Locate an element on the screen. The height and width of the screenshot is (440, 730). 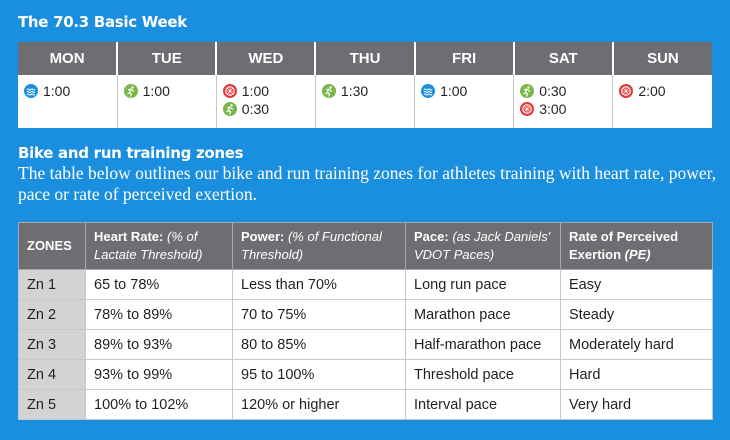
title: The 70.3 Basic Week is located at coordinates (102, 22).